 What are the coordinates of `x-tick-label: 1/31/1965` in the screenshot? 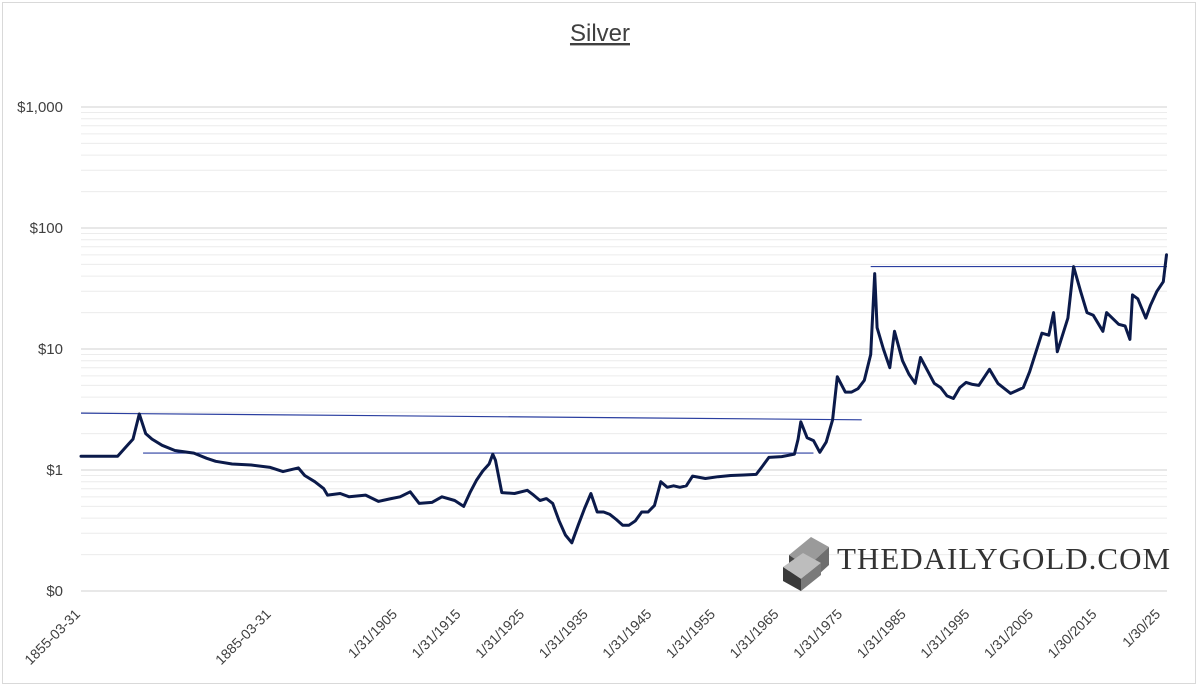 It's located at (754, 634).